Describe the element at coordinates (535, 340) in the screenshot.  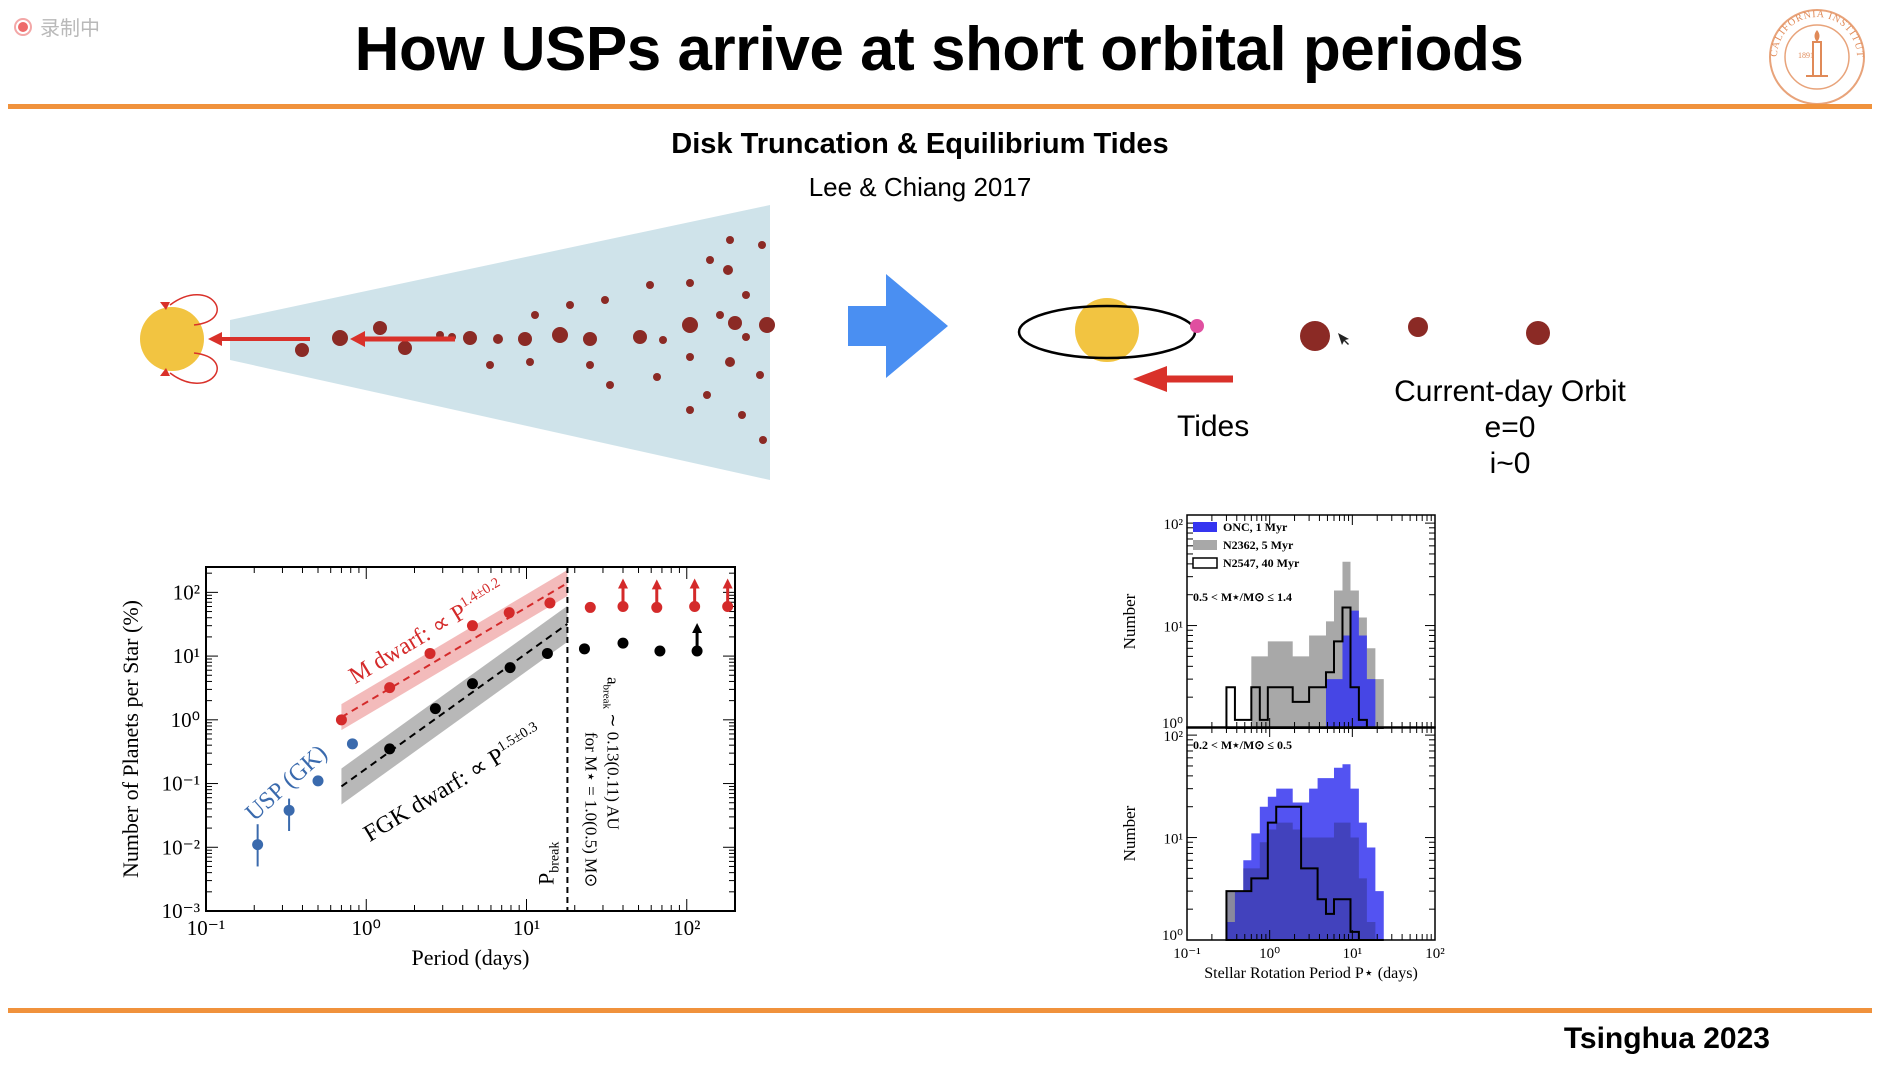
I see `disk-planets` at that location.